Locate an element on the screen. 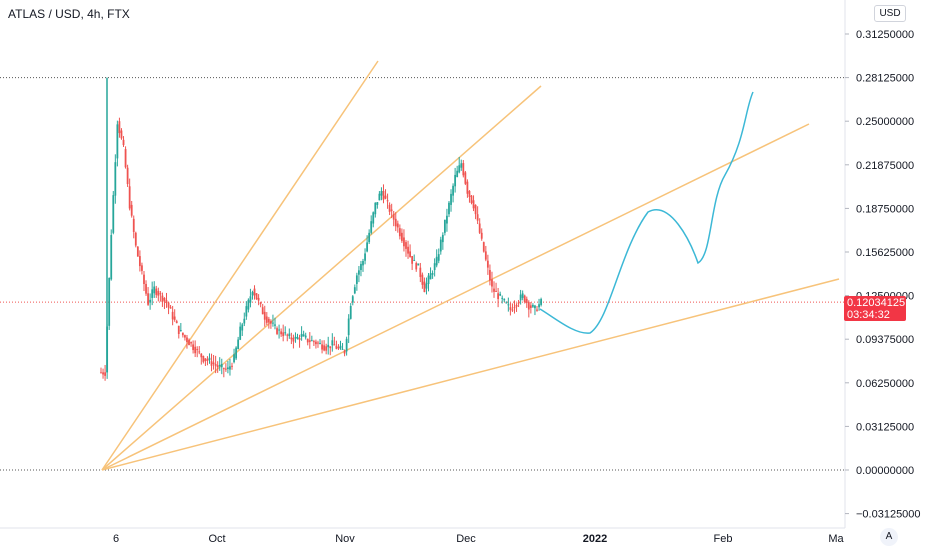 This screenshot has height=550, width=932. time-label: Oct is located at coordinates (216, 539).